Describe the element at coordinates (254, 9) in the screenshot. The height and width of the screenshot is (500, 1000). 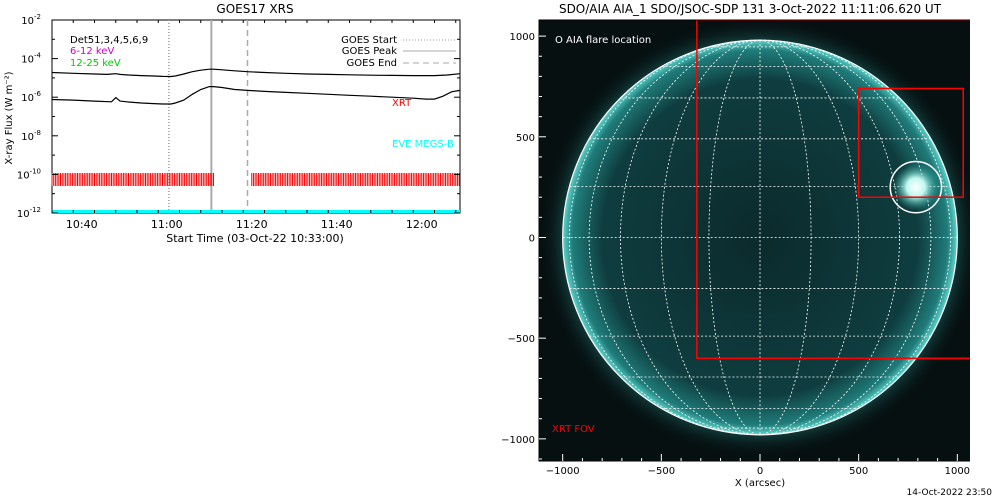
I see `goes-chart-title: GOES17 XRS` at that location.